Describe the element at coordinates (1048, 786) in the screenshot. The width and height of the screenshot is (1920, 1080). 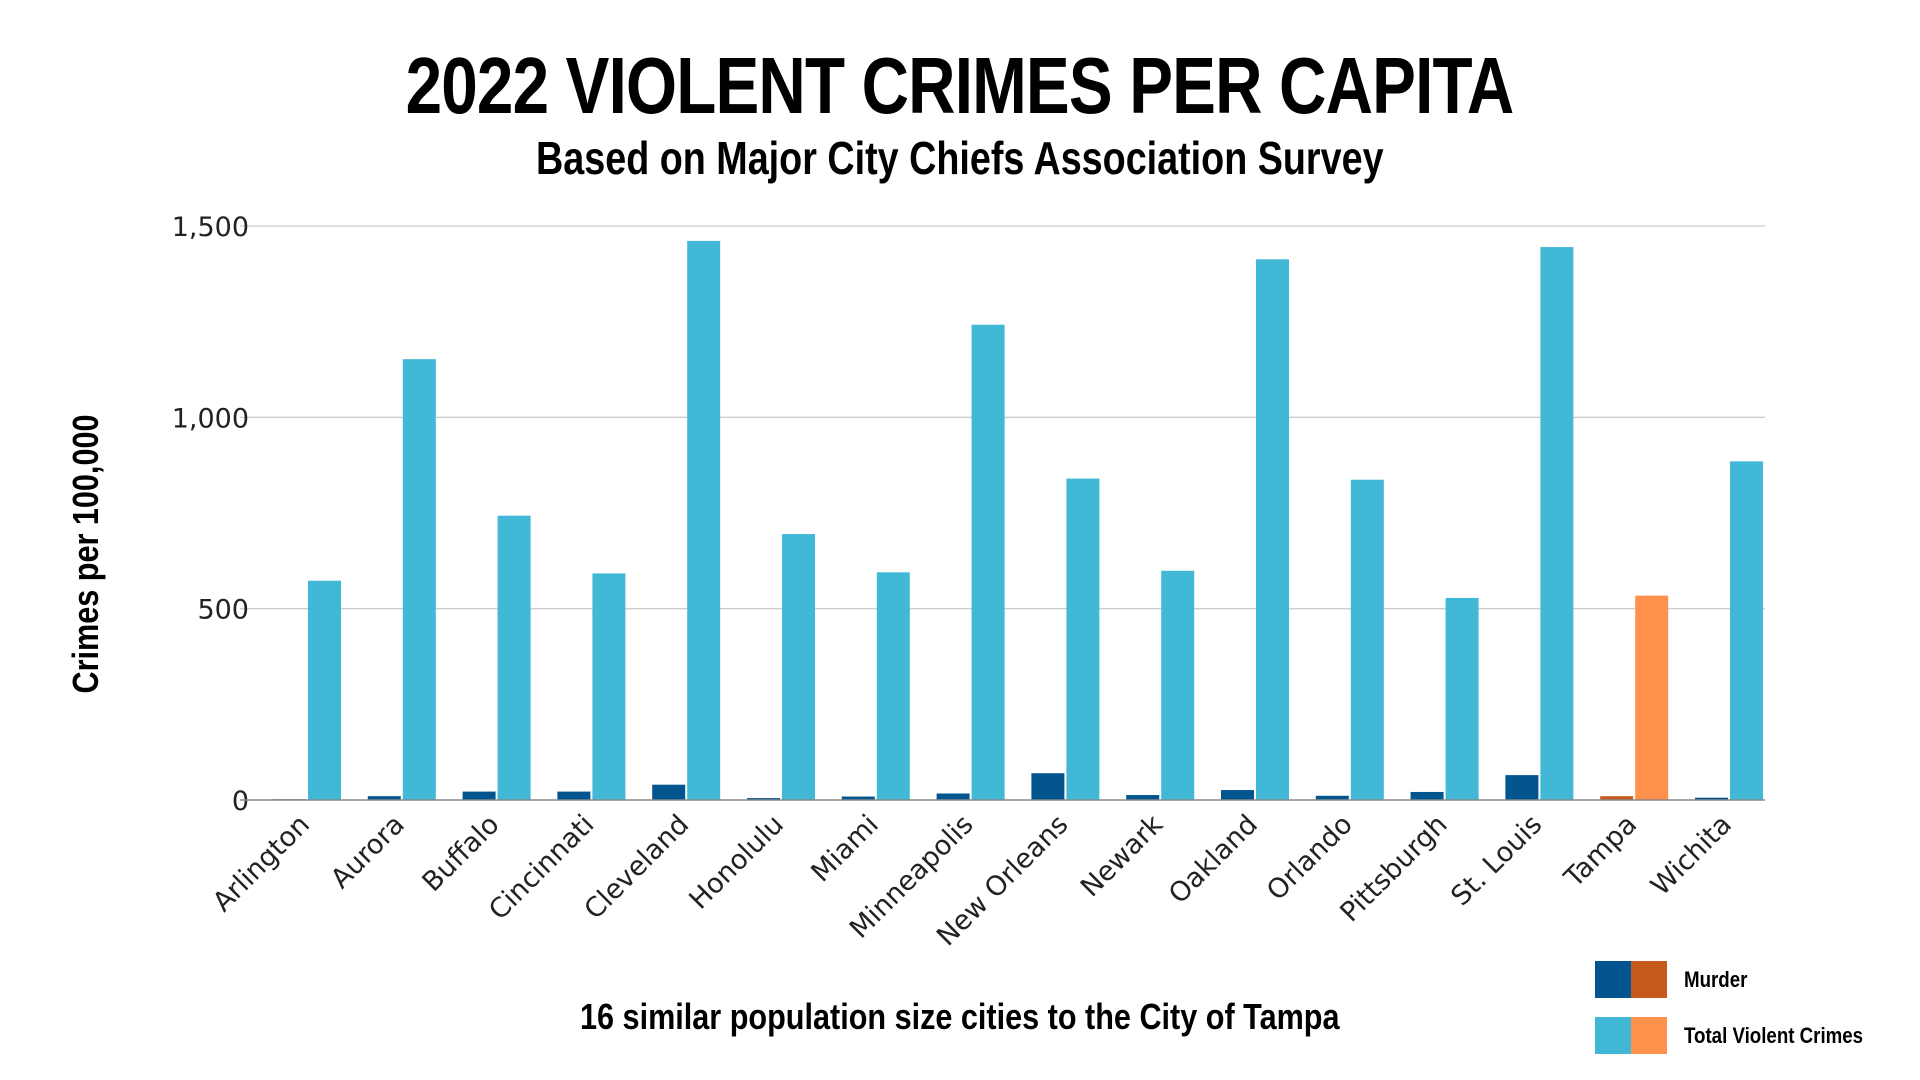
I see `bar-murder-new-orleans` at that location.